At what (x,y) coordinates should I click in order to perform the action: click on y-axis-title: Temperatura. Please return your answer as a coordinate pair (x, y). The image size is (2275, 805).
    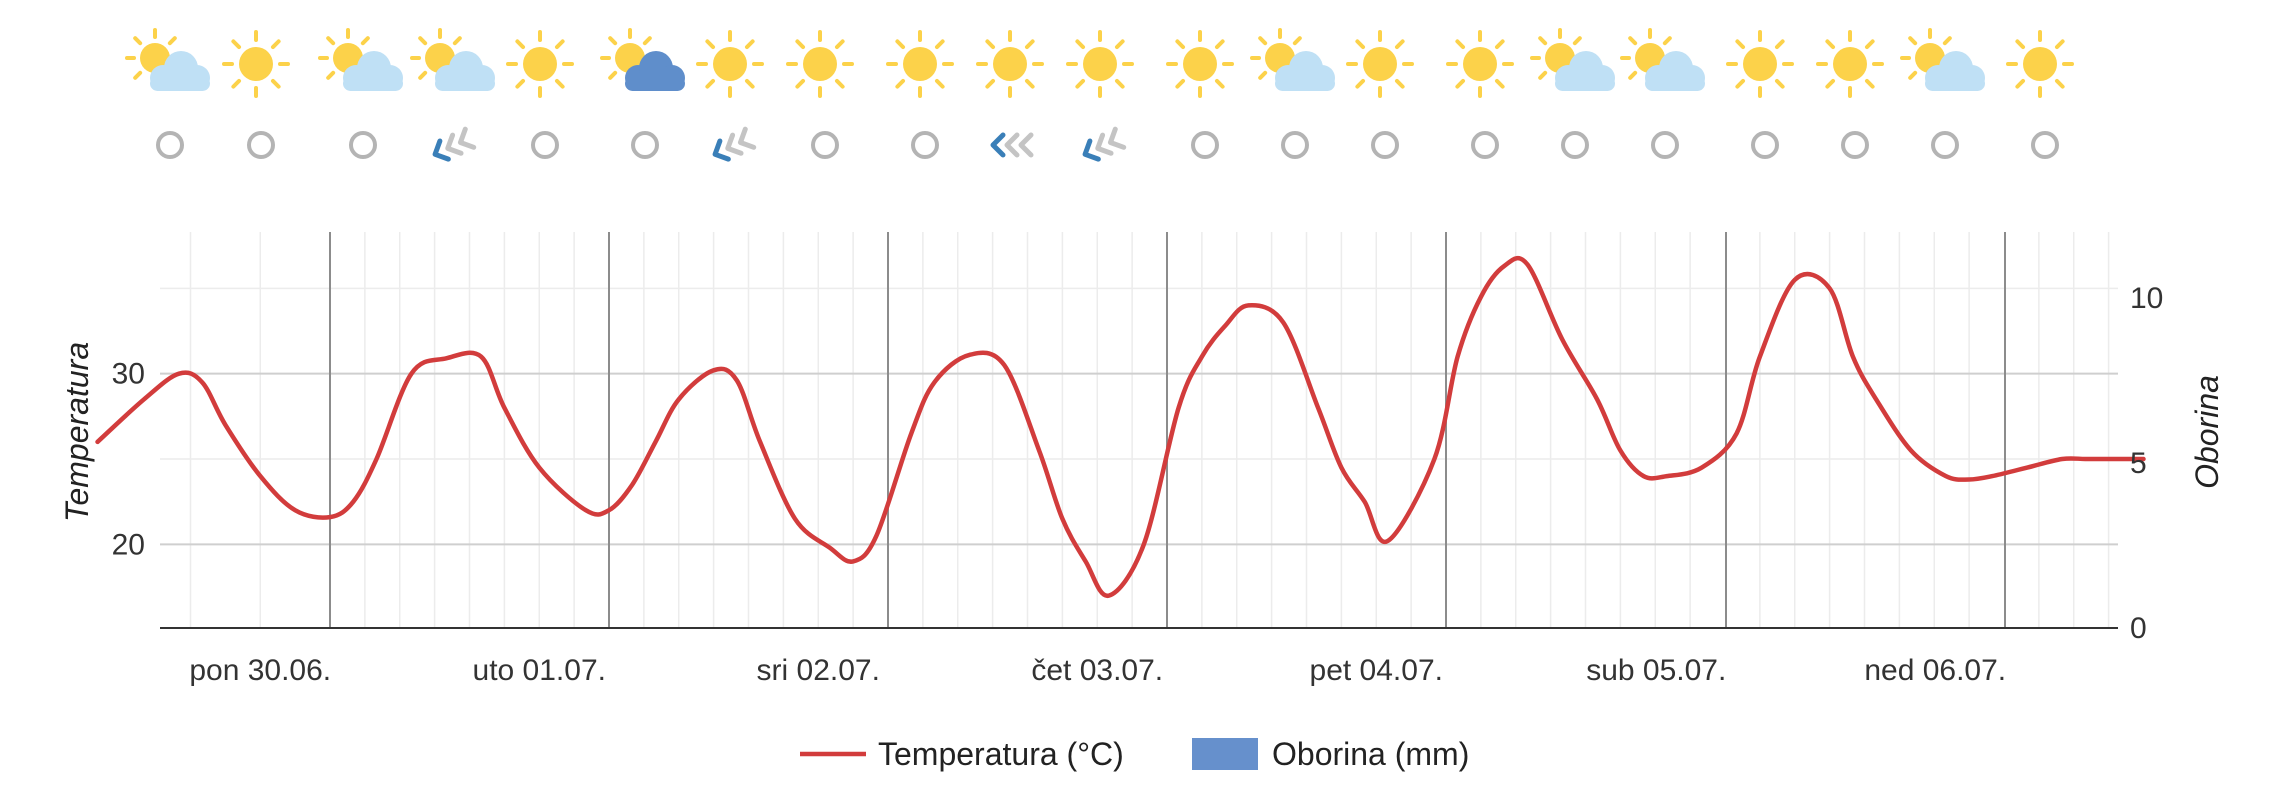
    Looking at the image, I should click on (77, 432).